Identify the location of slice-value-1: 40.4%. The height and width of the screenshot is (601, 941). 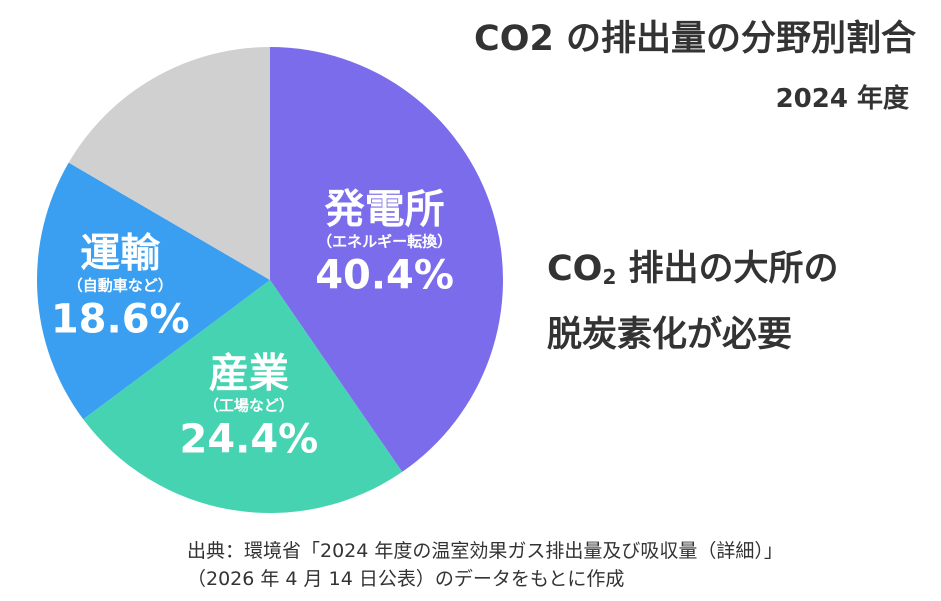
(384, 275).